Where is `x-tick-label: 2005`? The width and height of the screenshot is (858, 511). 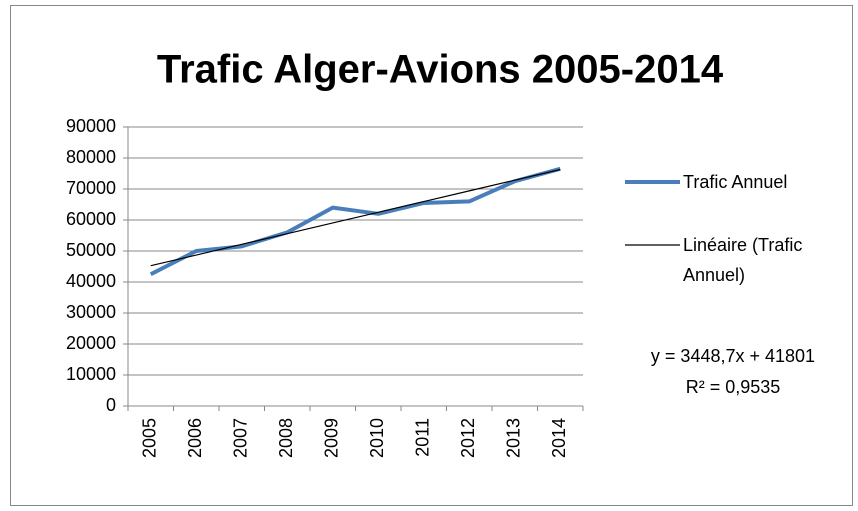 x-tick-label: 2005 is located at coordinates (150, 438).